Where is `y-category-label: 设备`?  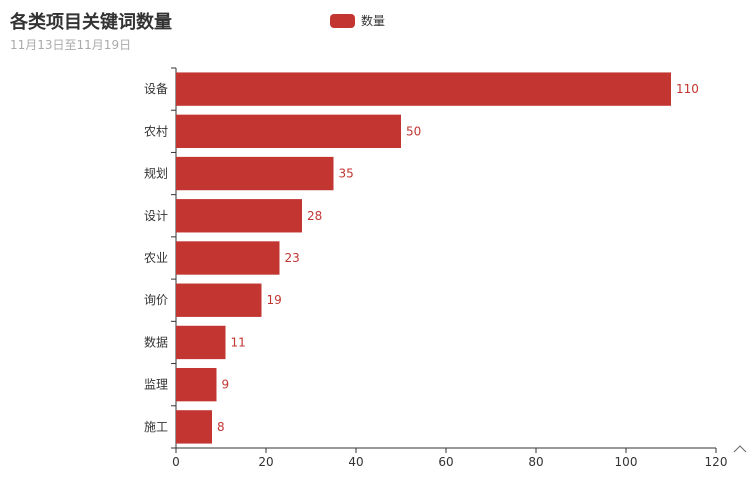
y-category-label: 设备 is located at coordinates (156, 89).